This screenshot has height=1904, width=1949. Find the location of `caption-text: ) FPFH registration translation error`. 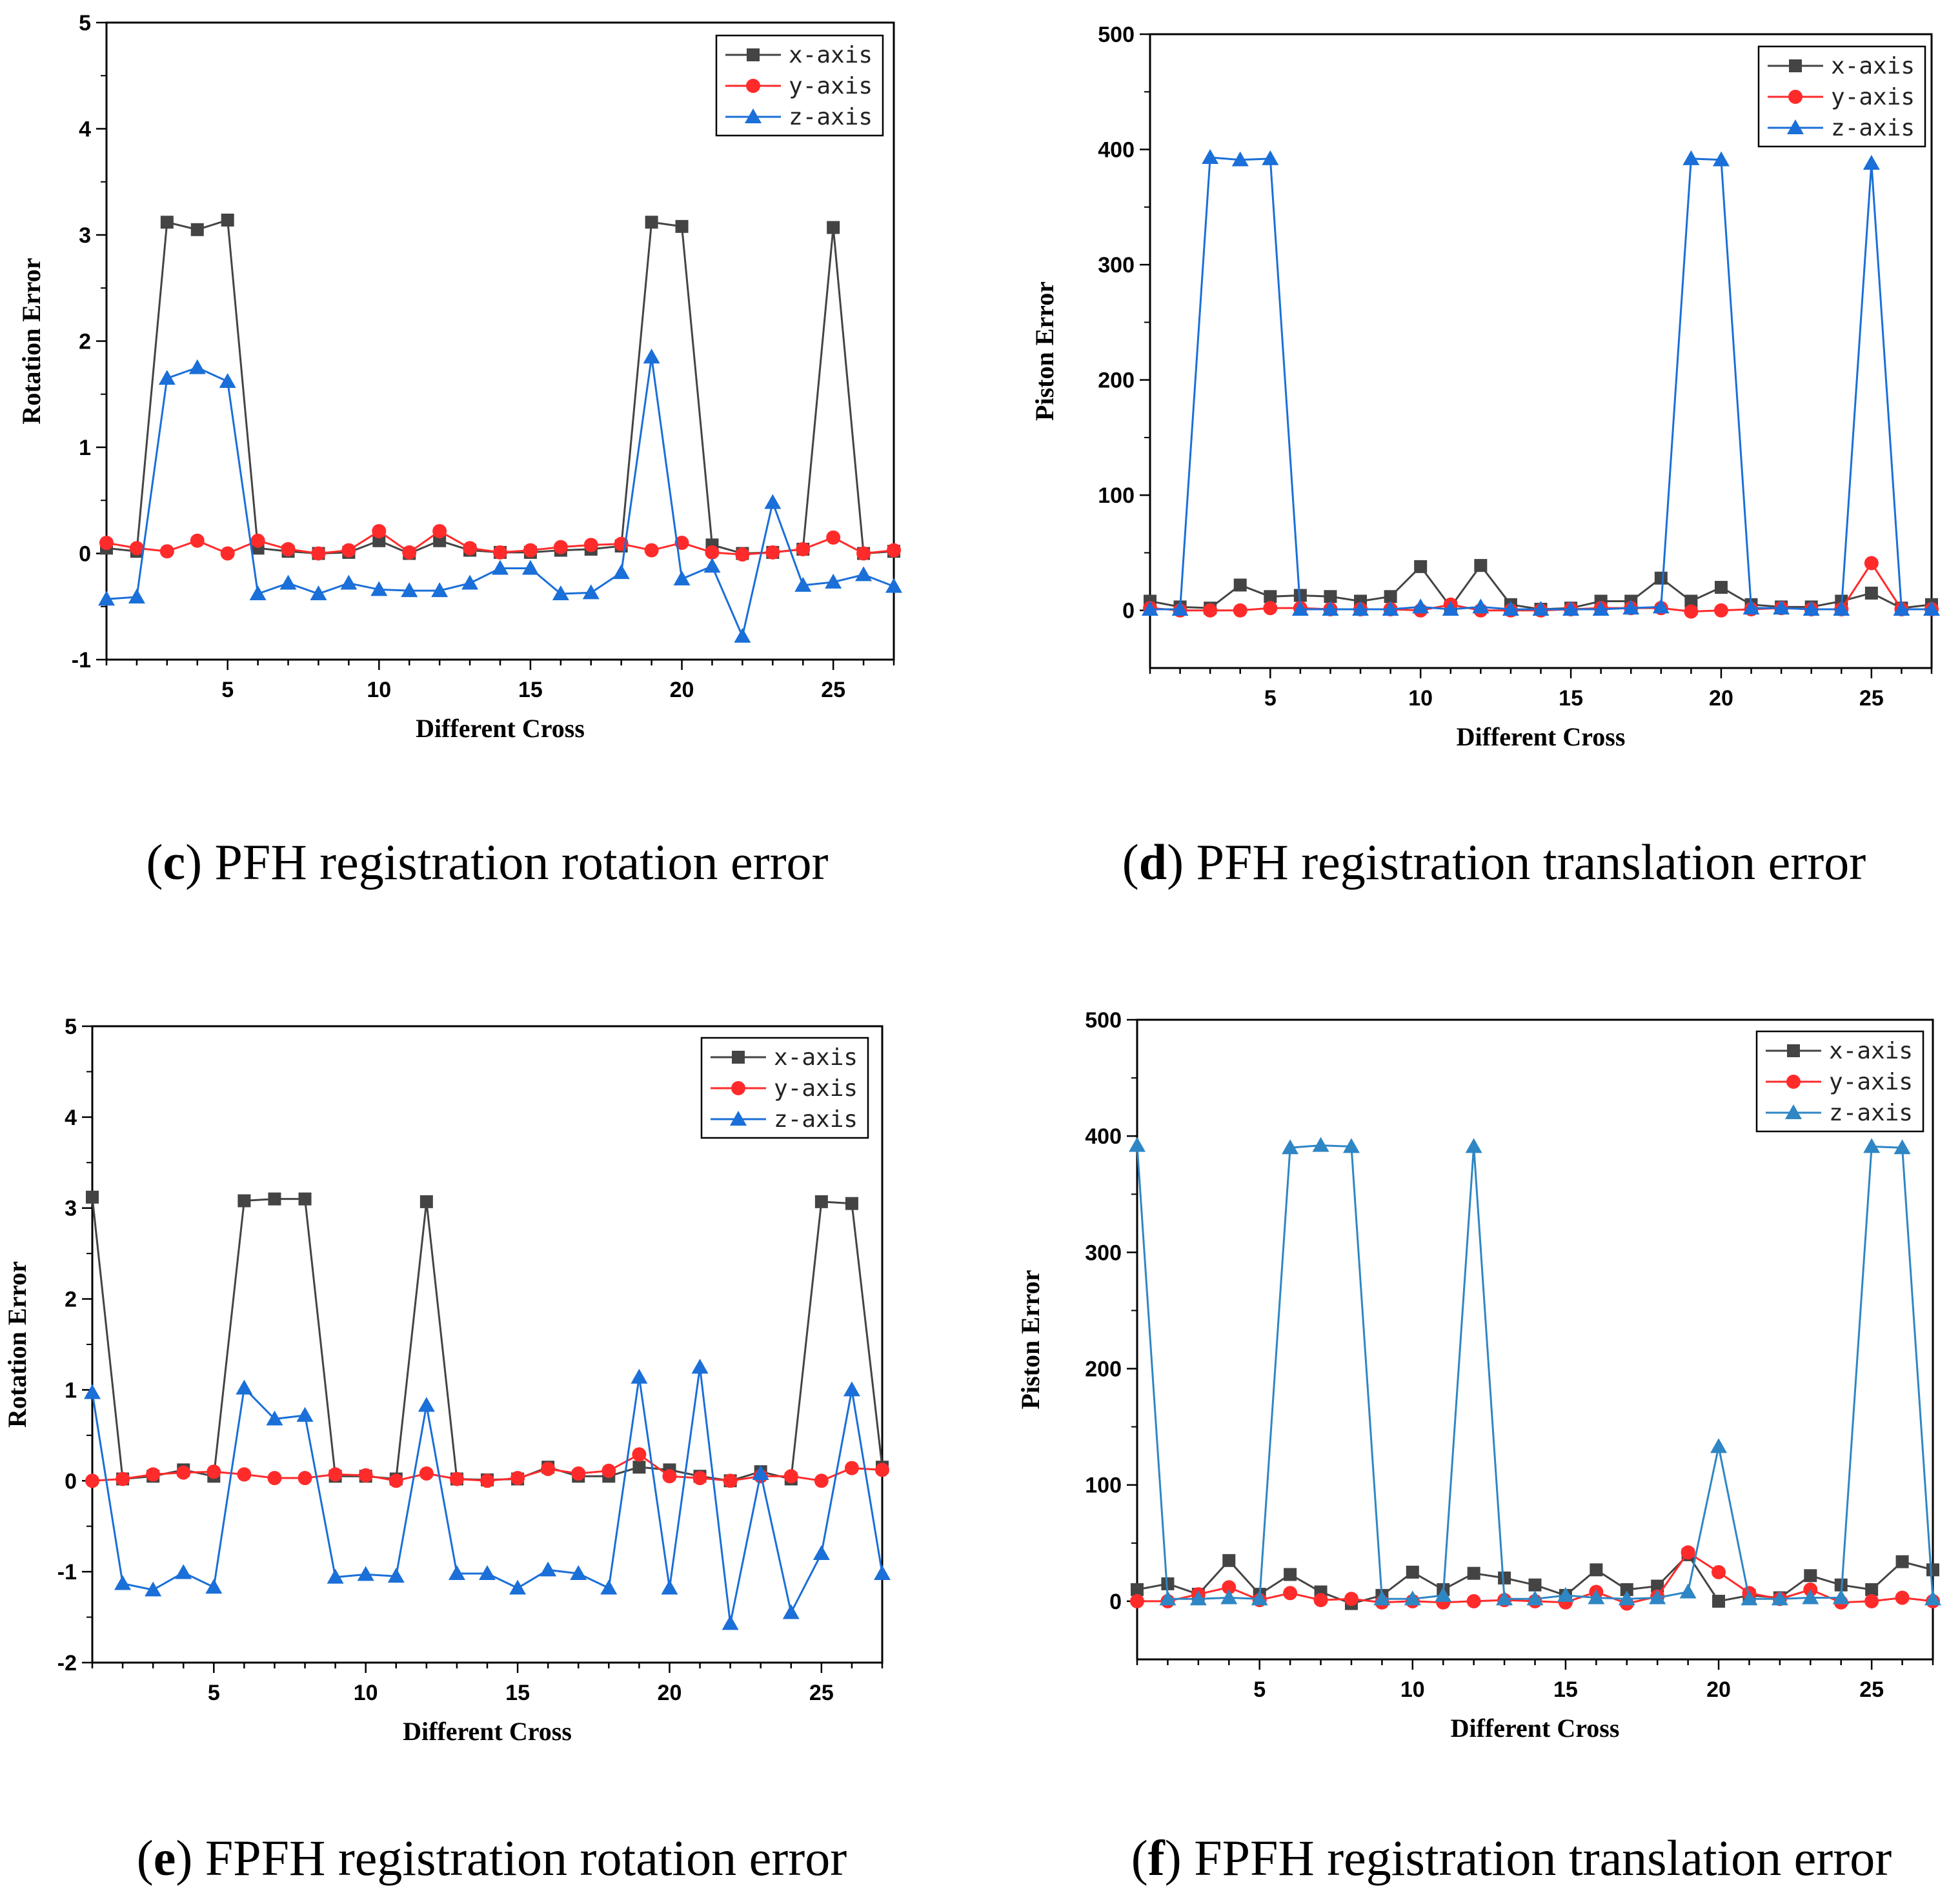

caption-text: ) FPFH registration translation error is located at coordinates (1528, 1858).